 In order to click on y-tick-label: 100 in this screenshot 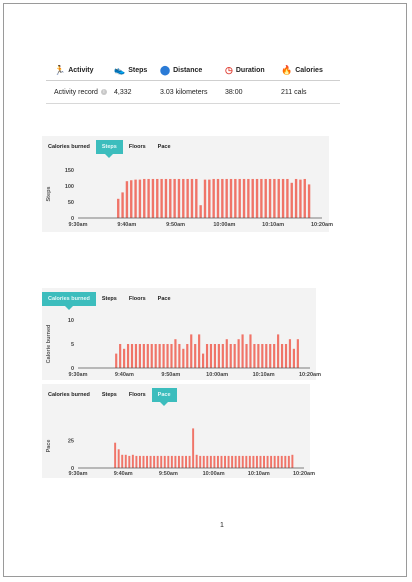, I will do `click(69, 187)`.